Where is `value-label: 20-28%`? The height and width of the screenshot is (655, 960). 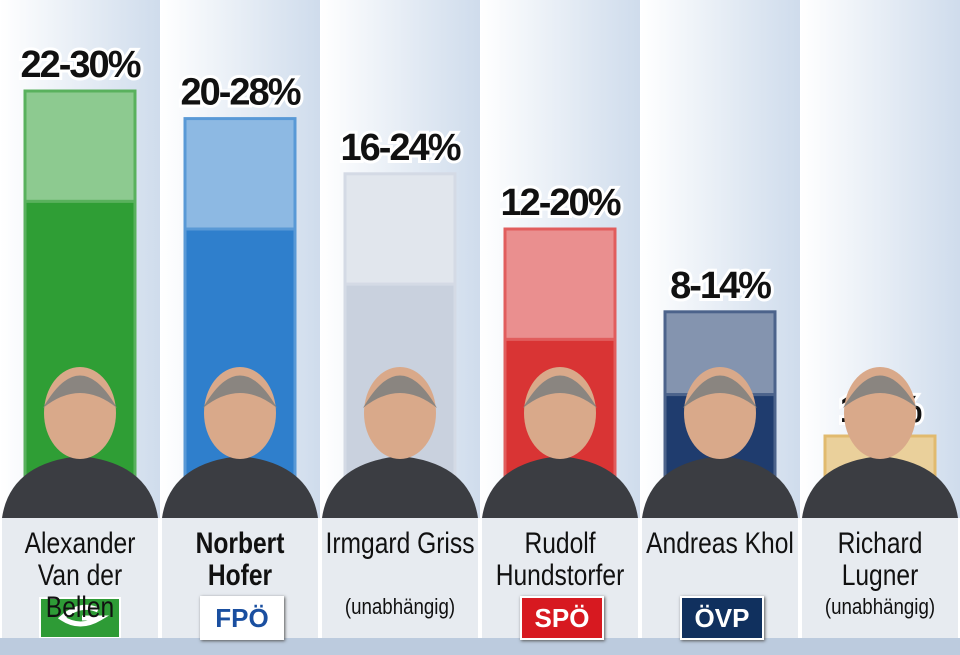
value-label: 20-28% is located at coordinates (241, 93).